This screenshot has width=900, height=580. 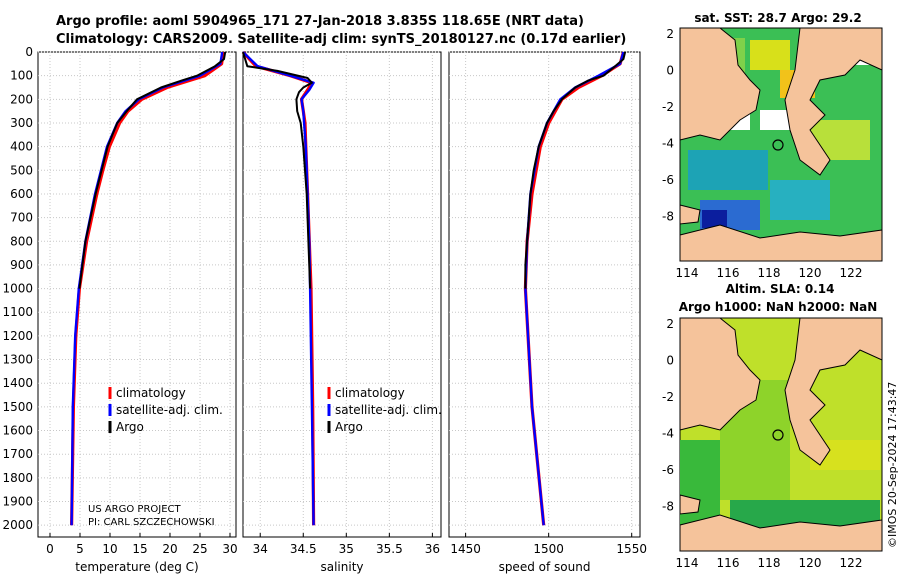 I want to click on java-land, so click(x=690, y=214).